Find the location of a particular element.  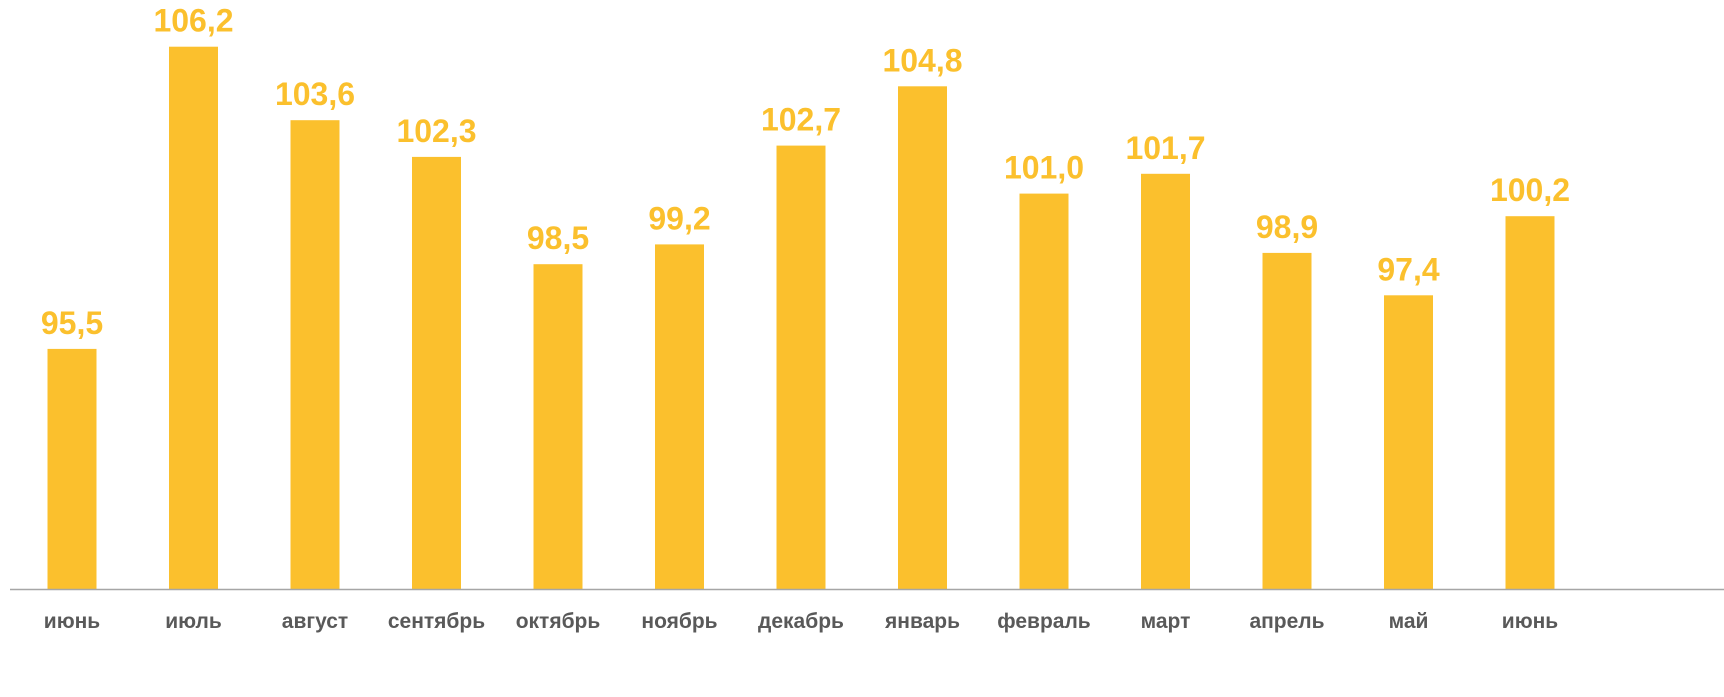

x-tick-label-4: октябрь is located at coordinates (558, 621).